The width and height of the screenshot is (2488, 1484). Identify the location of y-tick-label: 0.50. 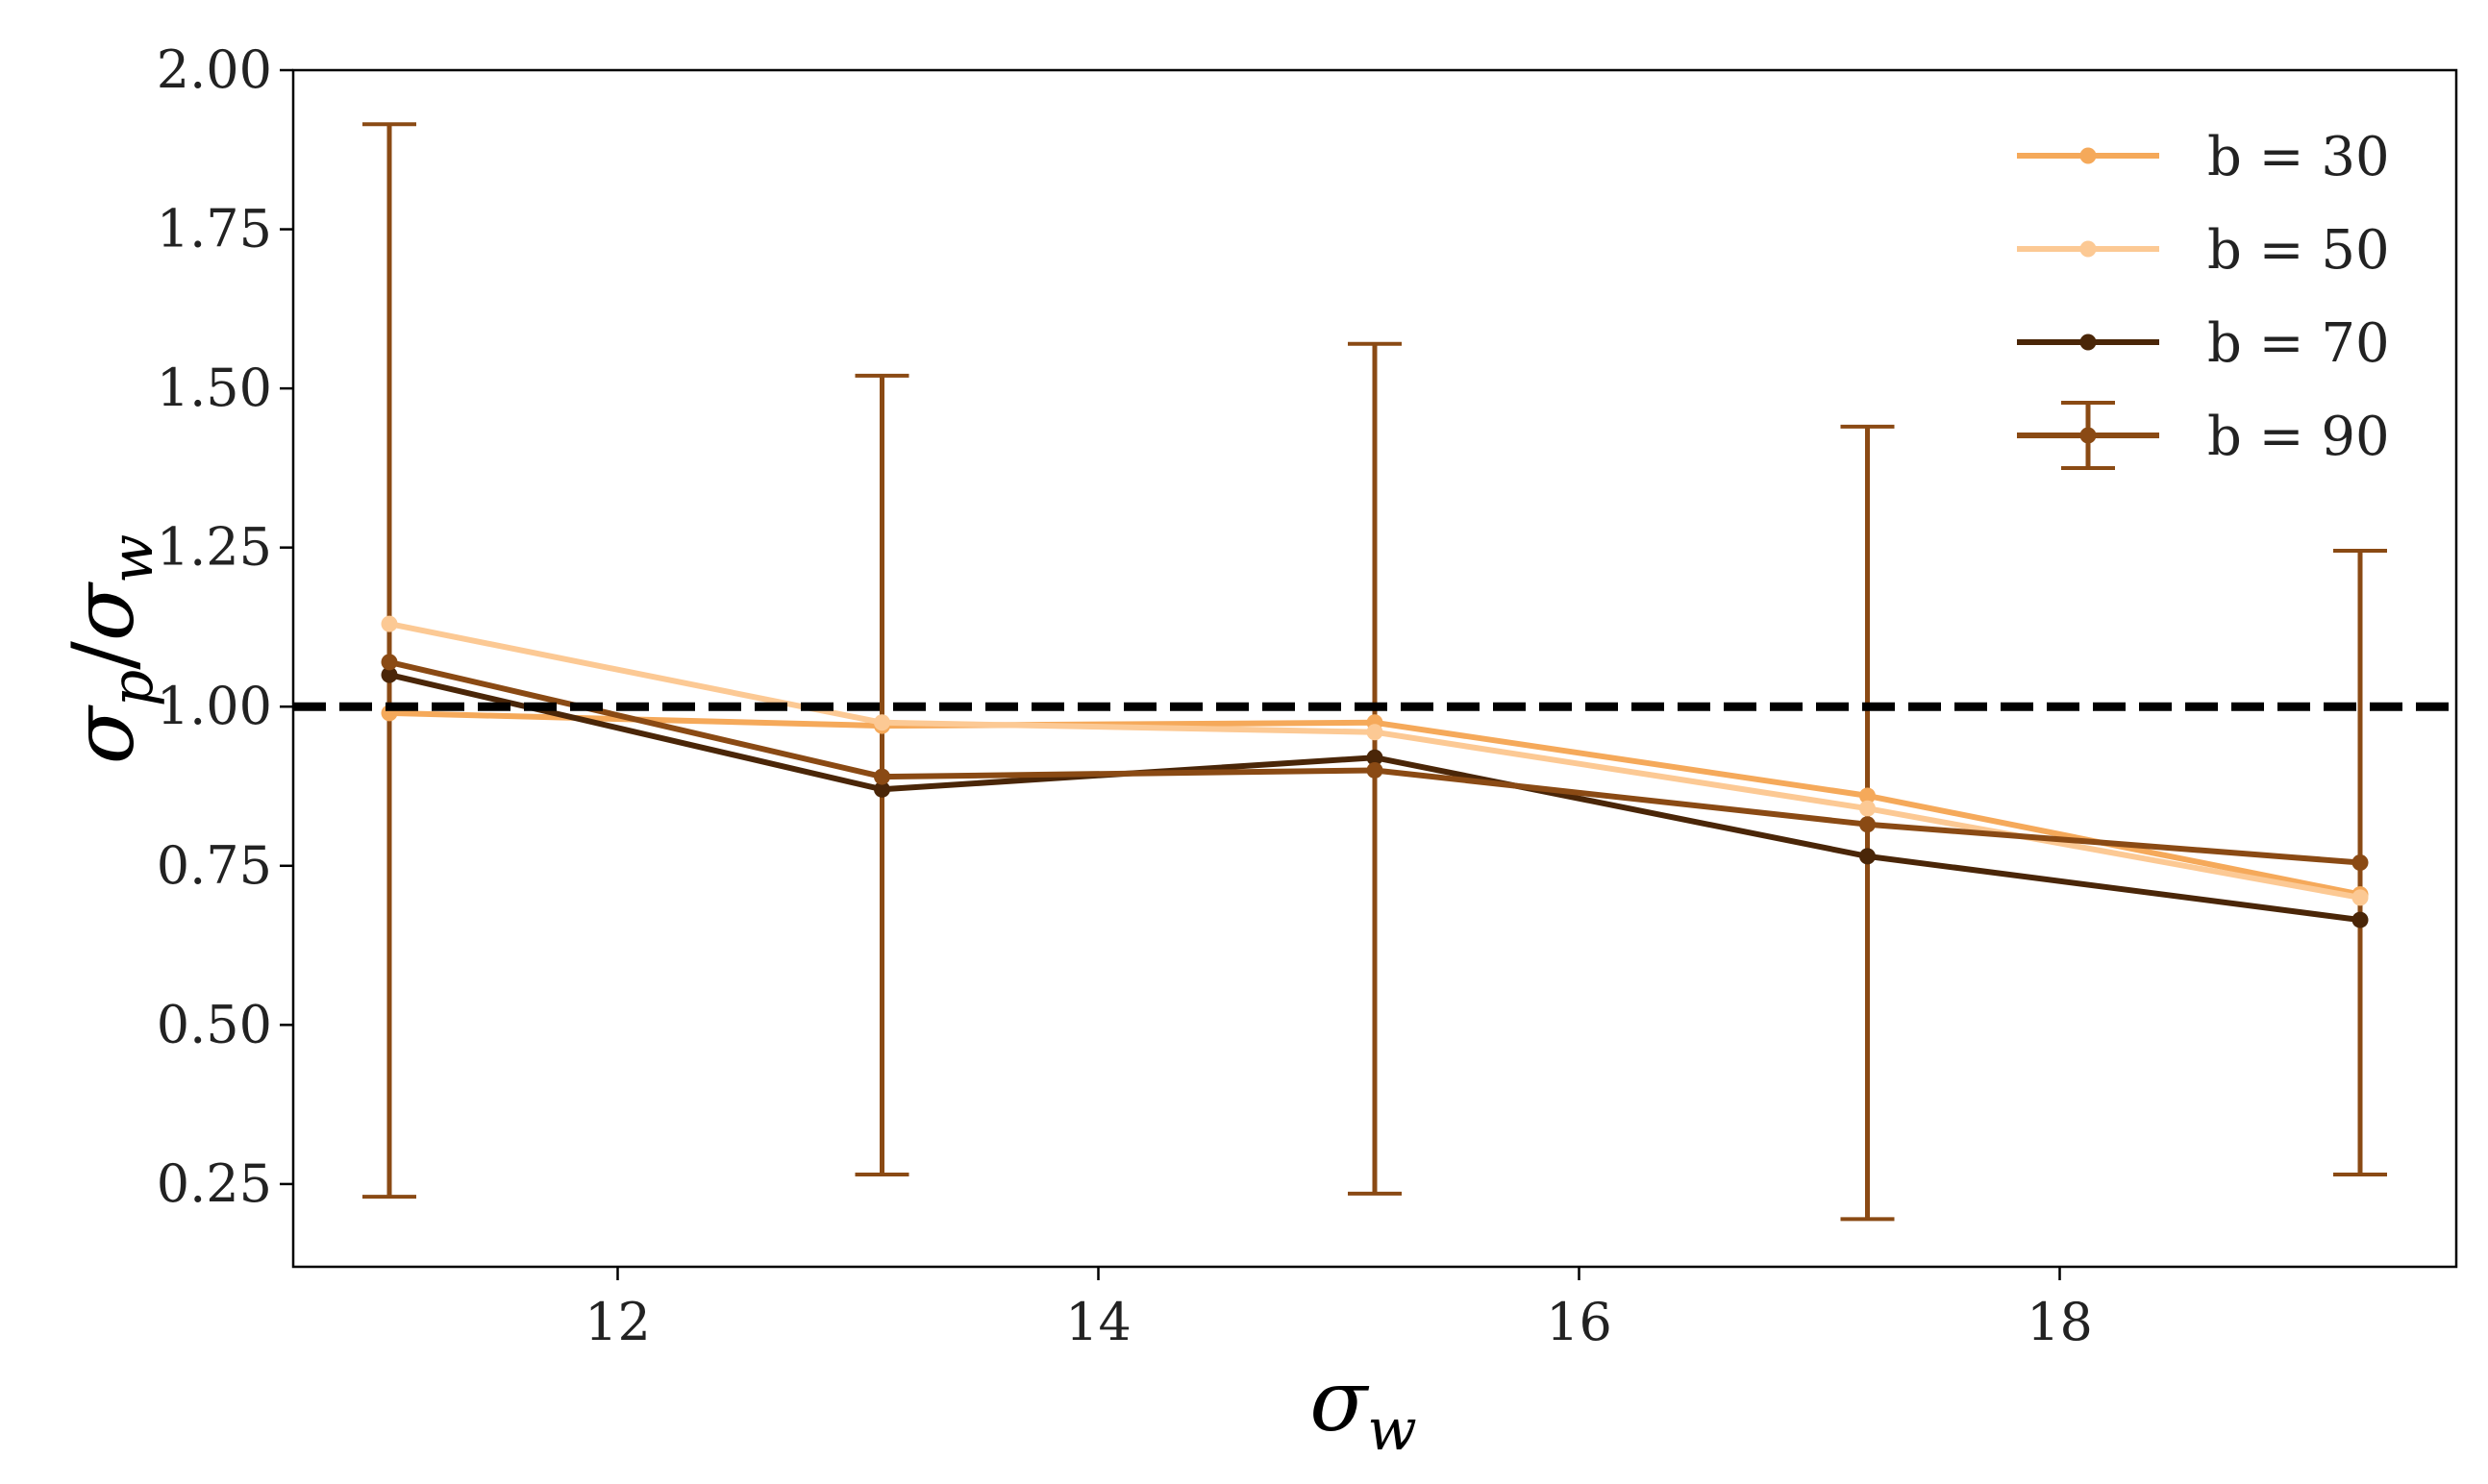
(214, 1024).